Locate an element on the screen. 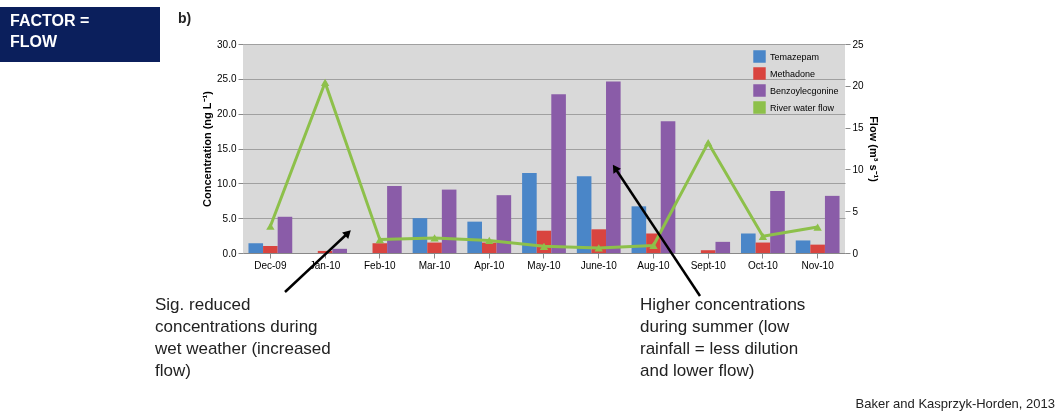 Image resolution: width=1062 pixels, height=418 pixels. x-tick-label: May-10 is located at coordinates (544, 265).